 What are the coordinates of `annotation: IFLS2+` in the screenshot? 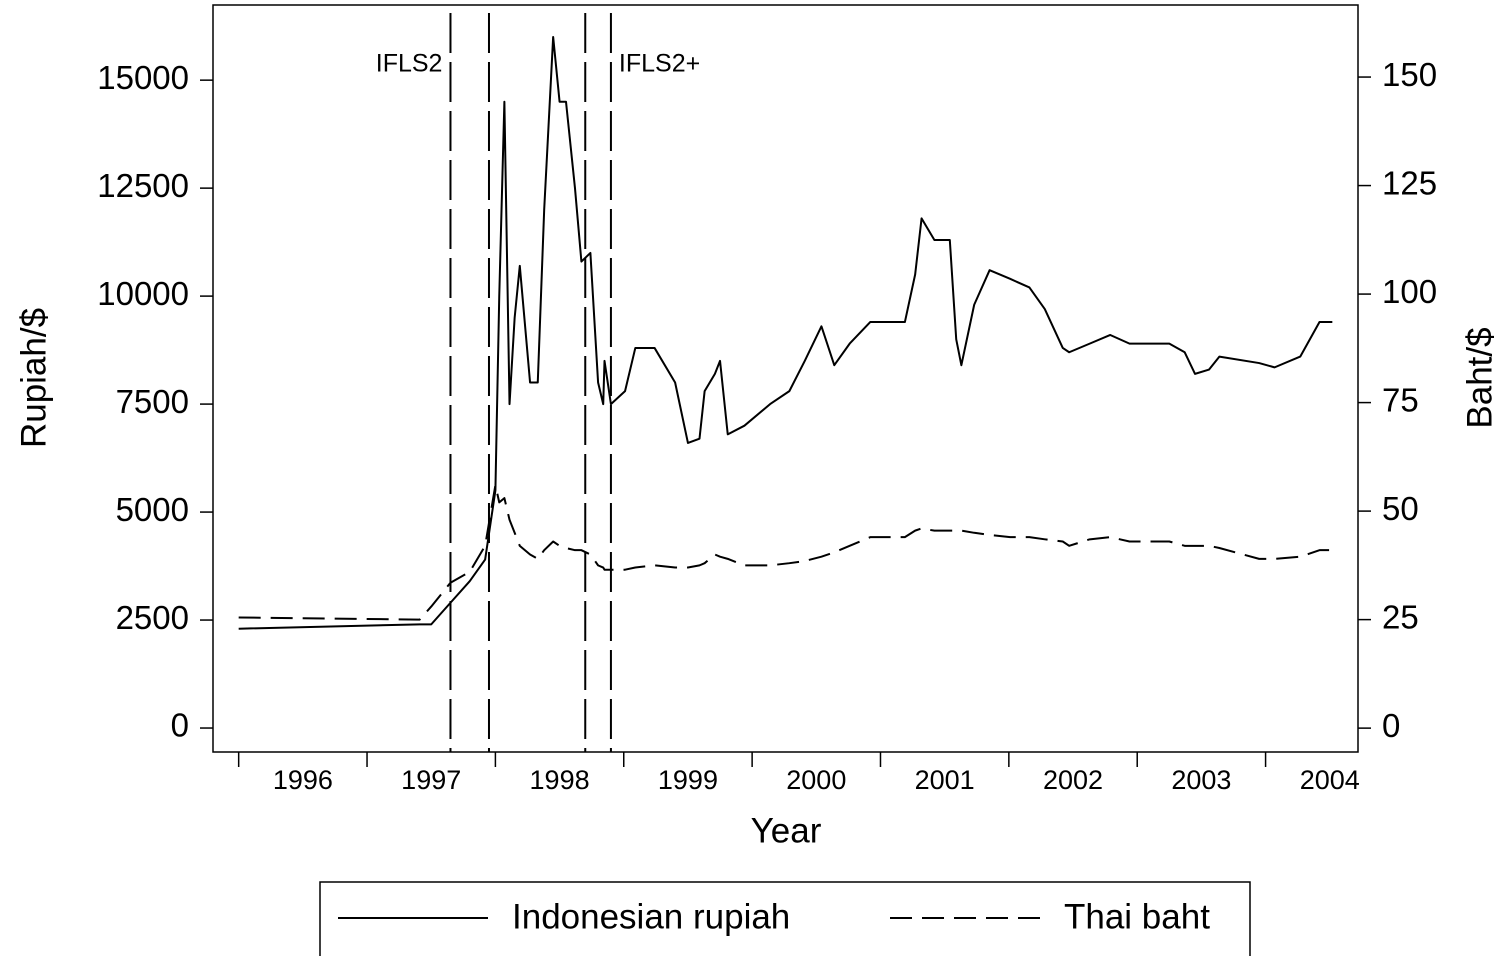 It's located at (659, 64).